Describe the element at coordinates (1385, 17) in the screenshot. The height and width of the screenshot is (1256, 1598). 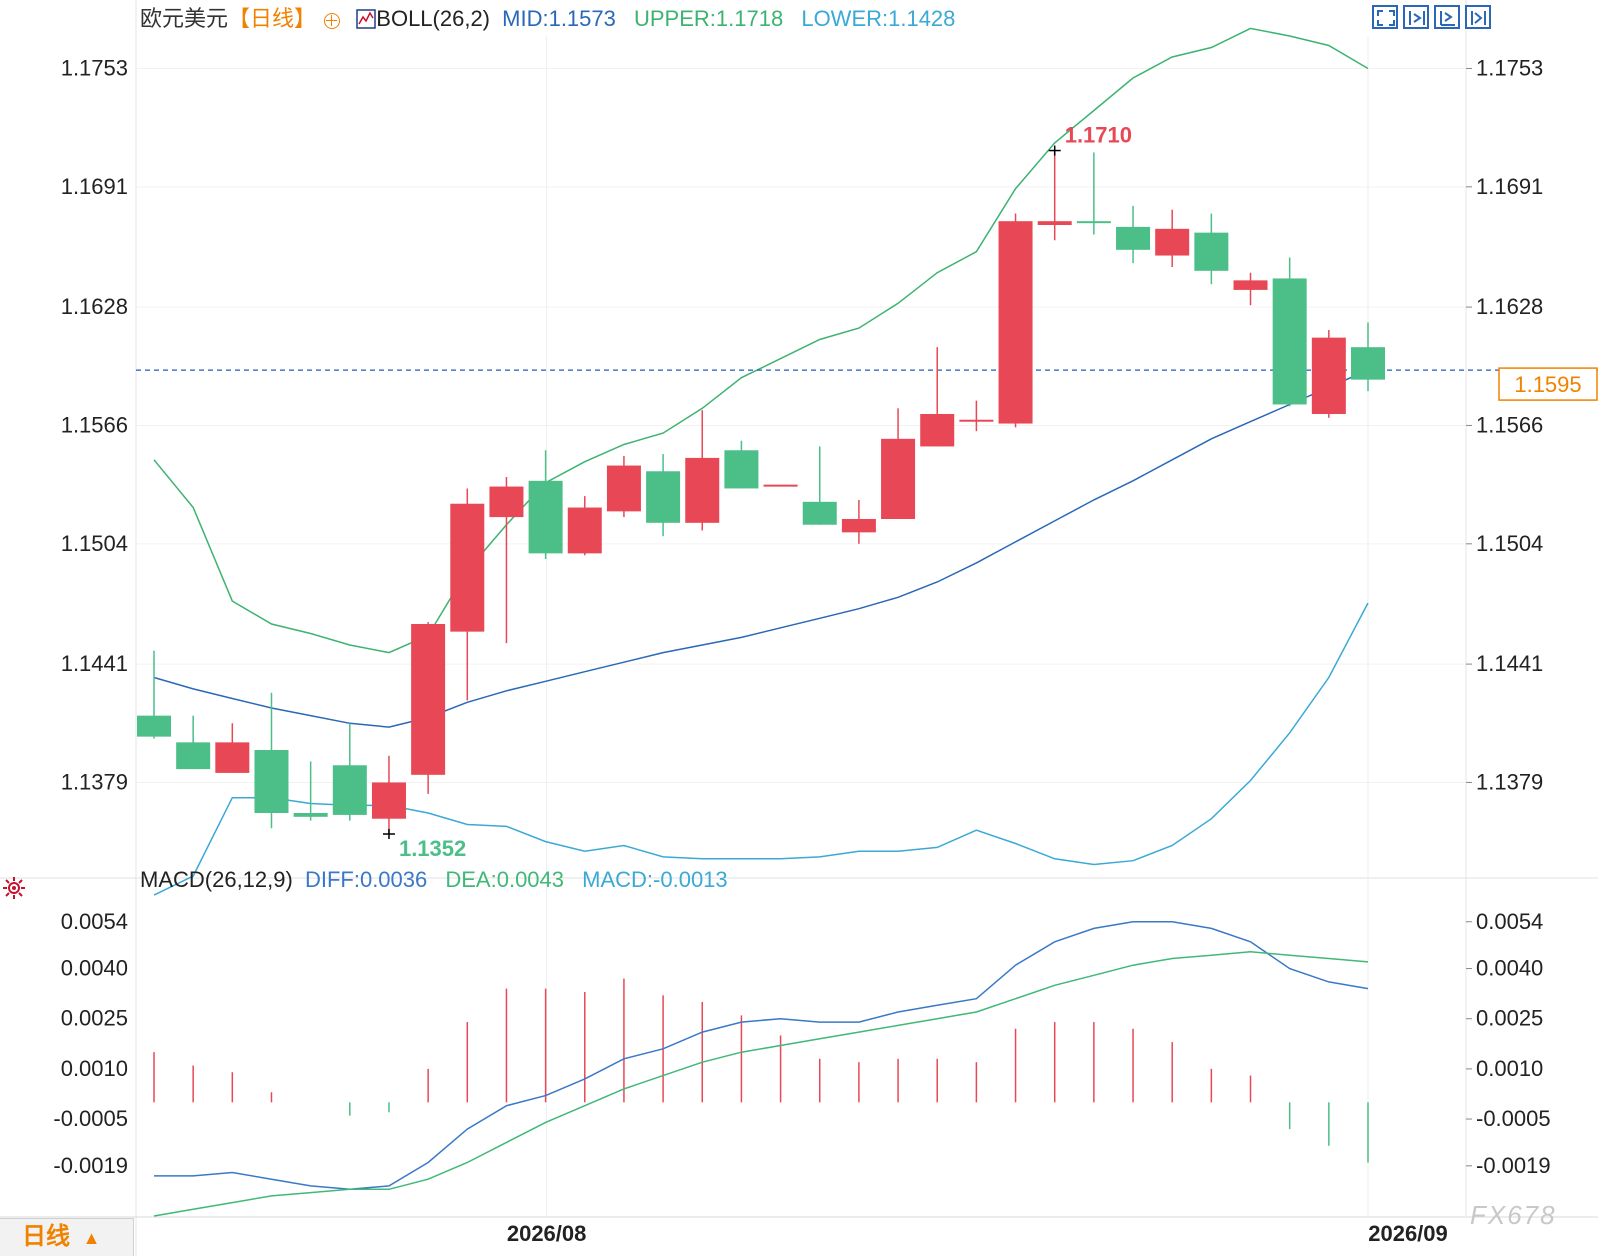
I see `zoom-grid-icon` at that location.